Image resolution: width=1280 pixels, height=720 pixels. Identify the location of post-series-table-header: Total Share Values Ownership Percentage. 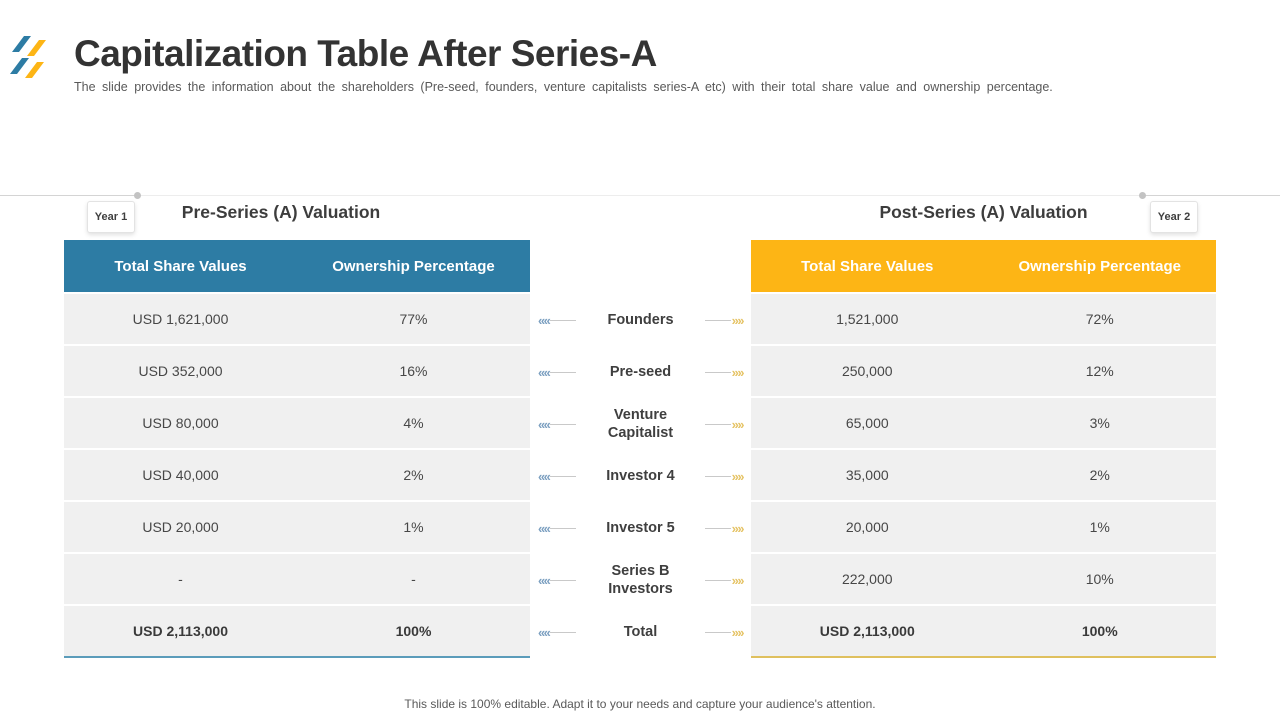
(983, 266).